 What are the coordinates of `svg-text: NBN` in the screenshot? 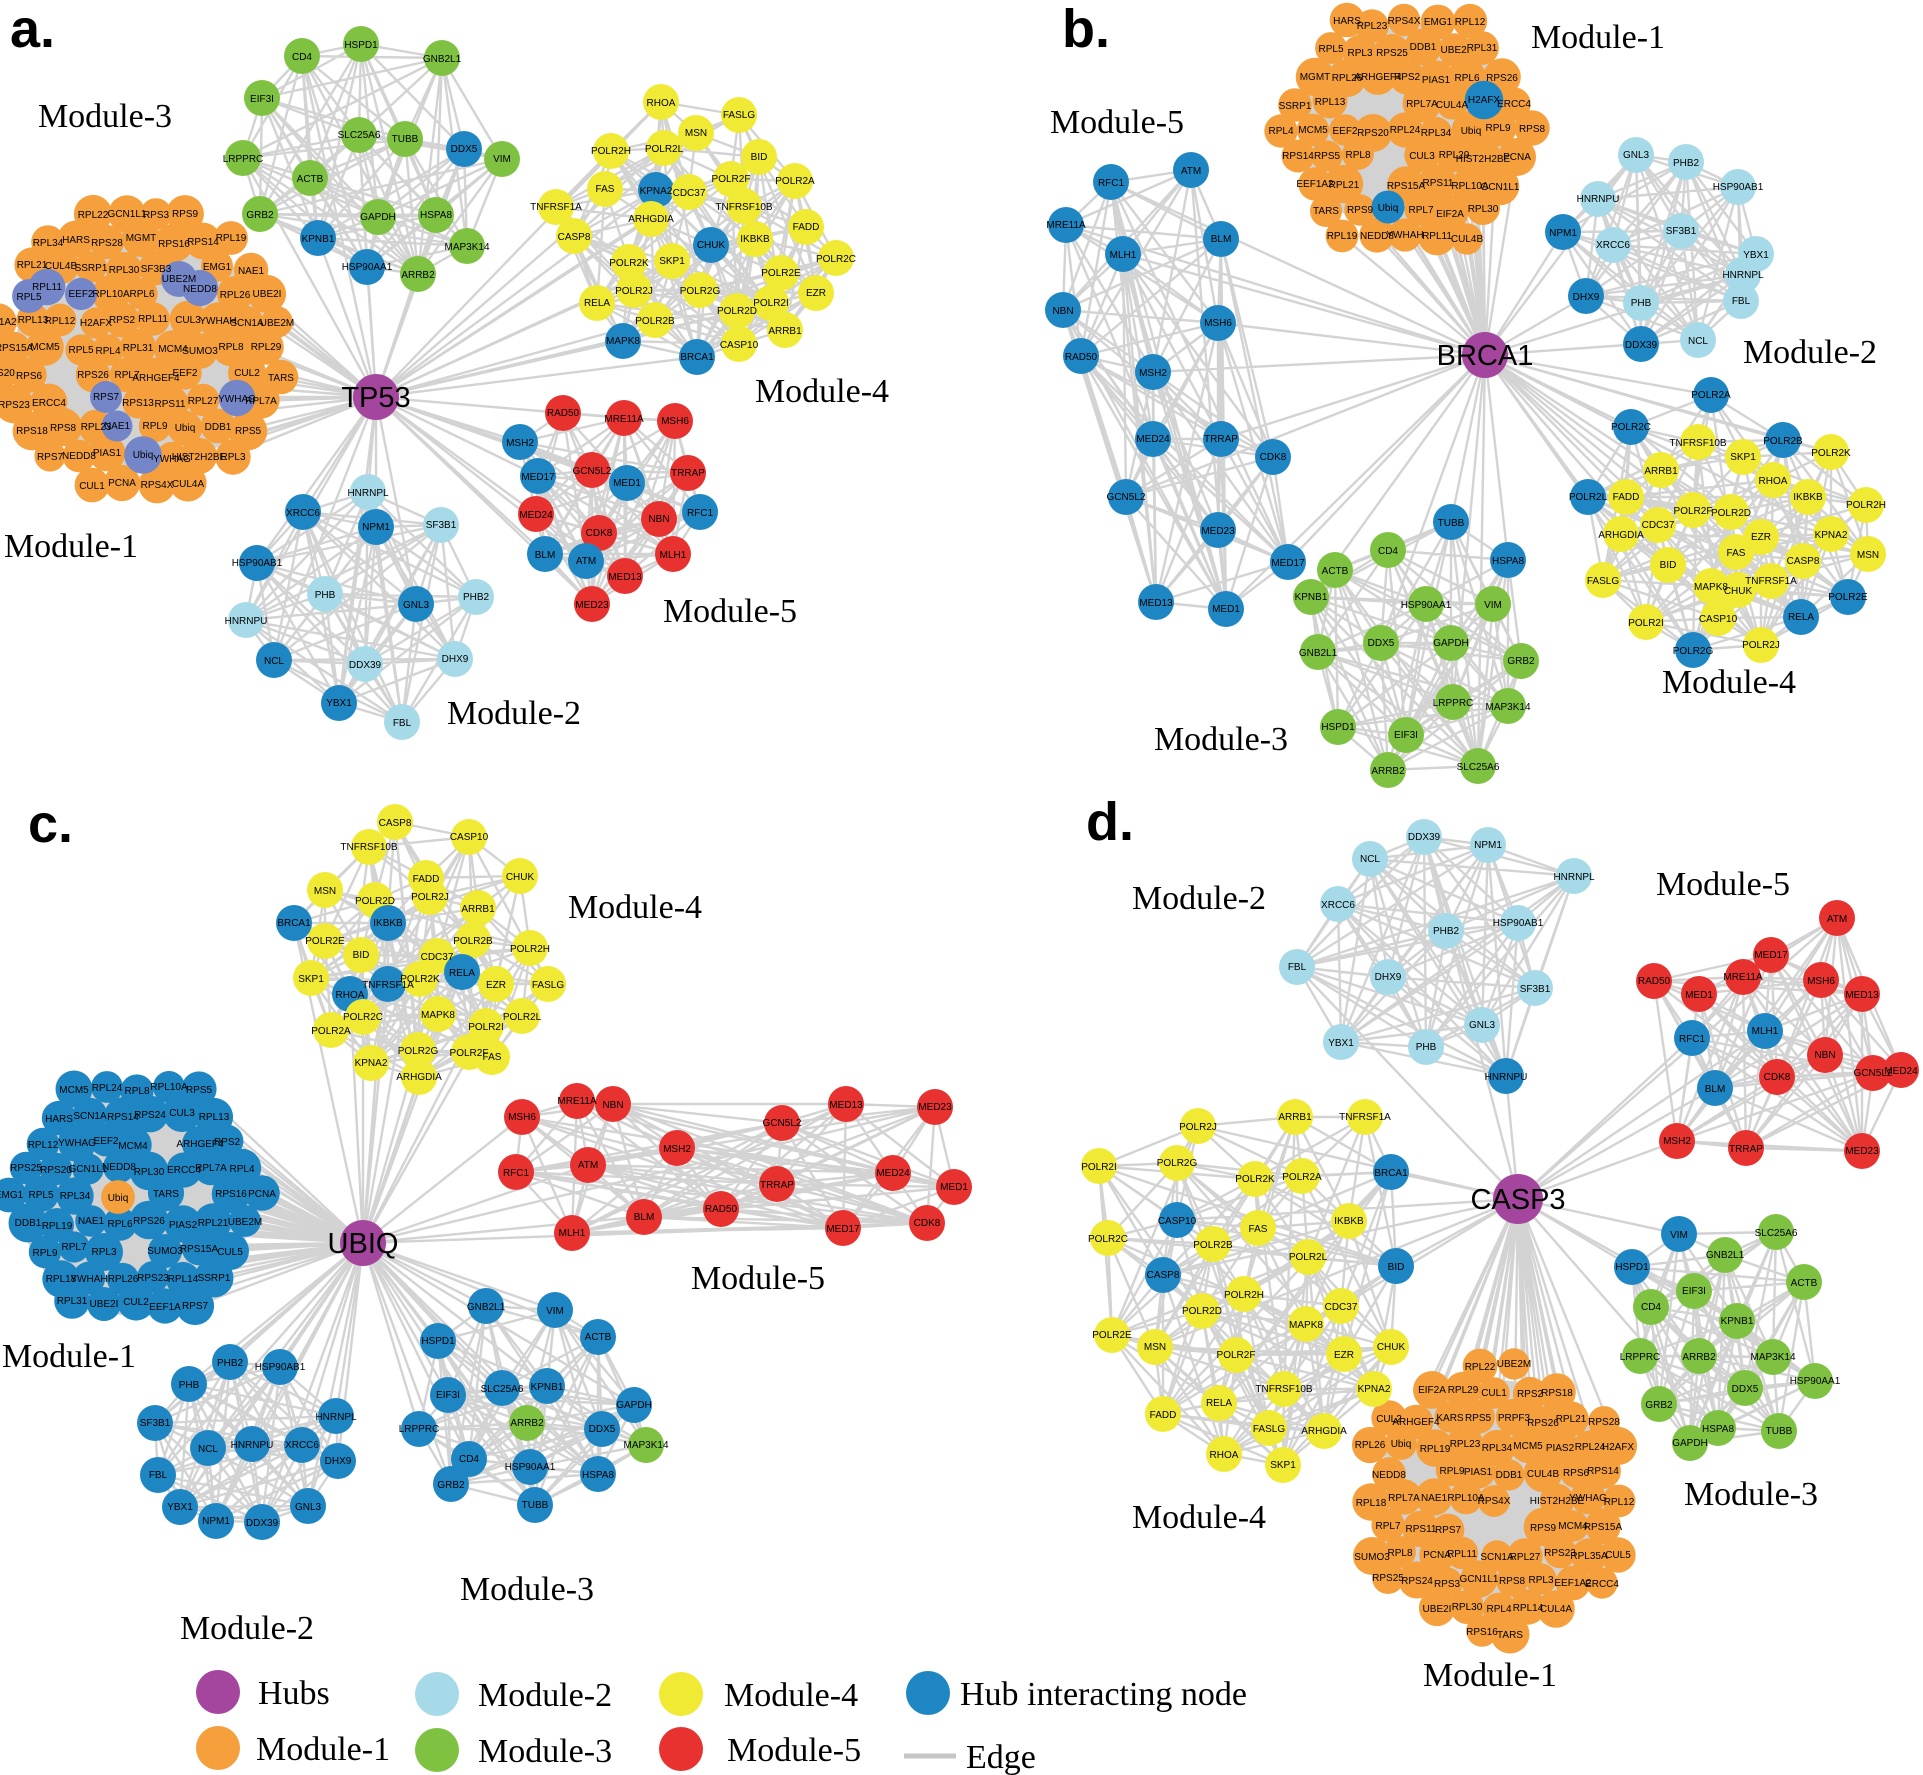 It's located at (612, 1105).